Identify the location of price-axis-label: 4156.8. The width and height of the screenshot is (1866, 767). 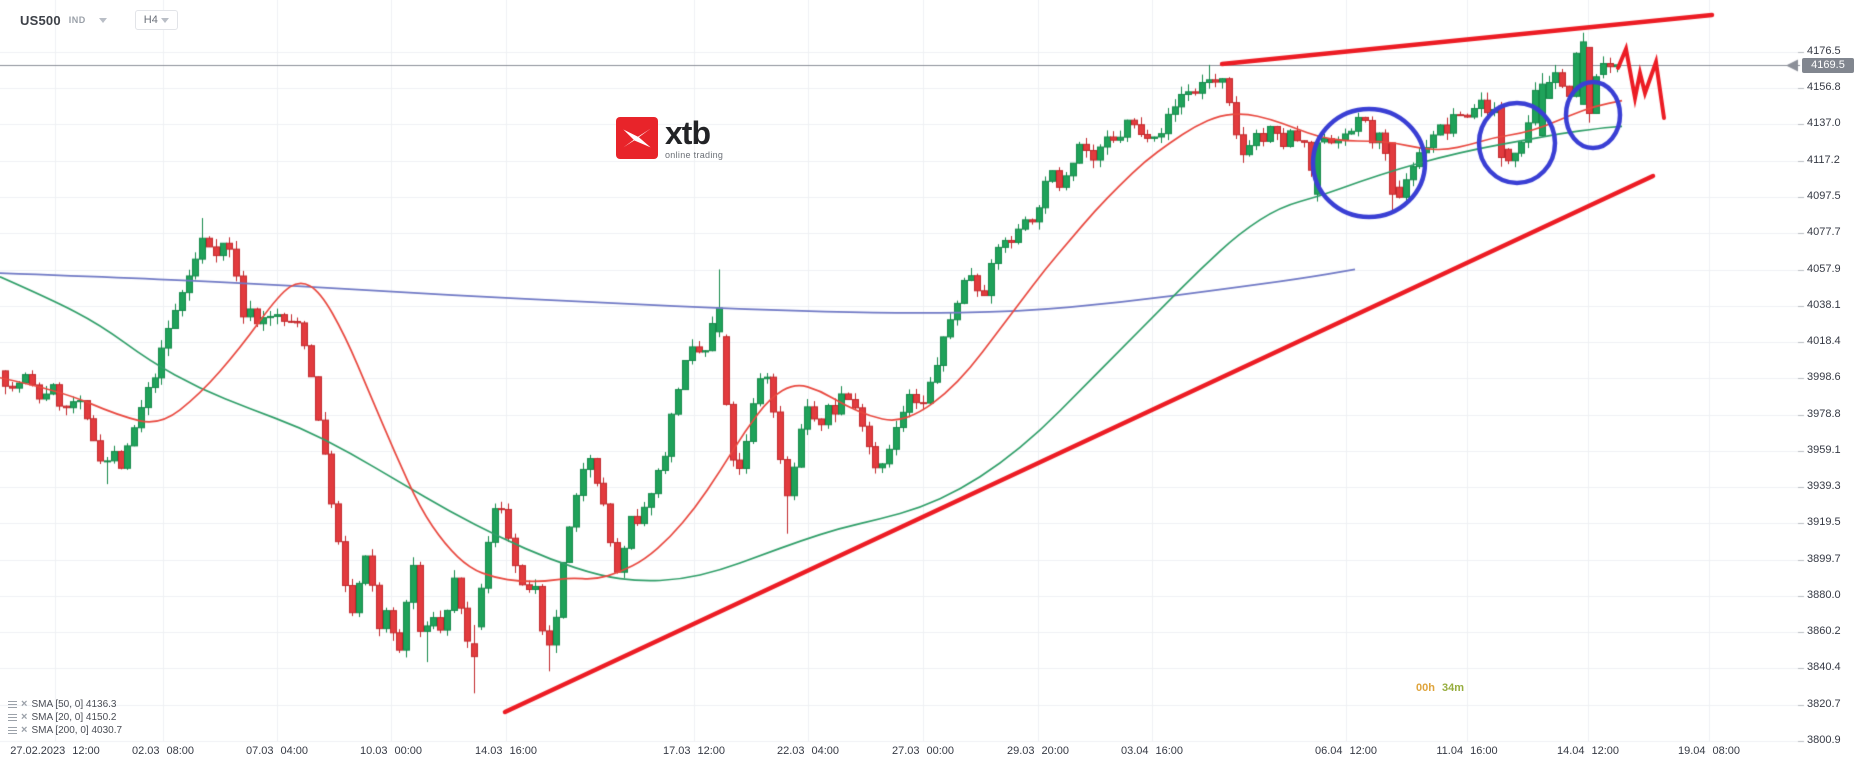
(1824, 87).